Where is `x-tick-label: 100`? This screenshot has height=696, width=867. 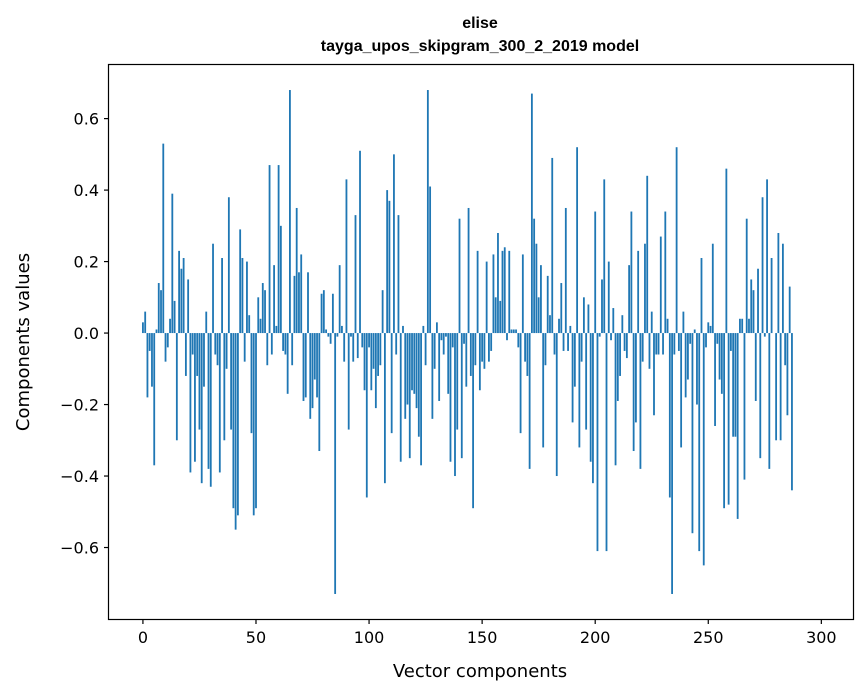 x-tick-label: 100 is located at coordinates (369, 637).